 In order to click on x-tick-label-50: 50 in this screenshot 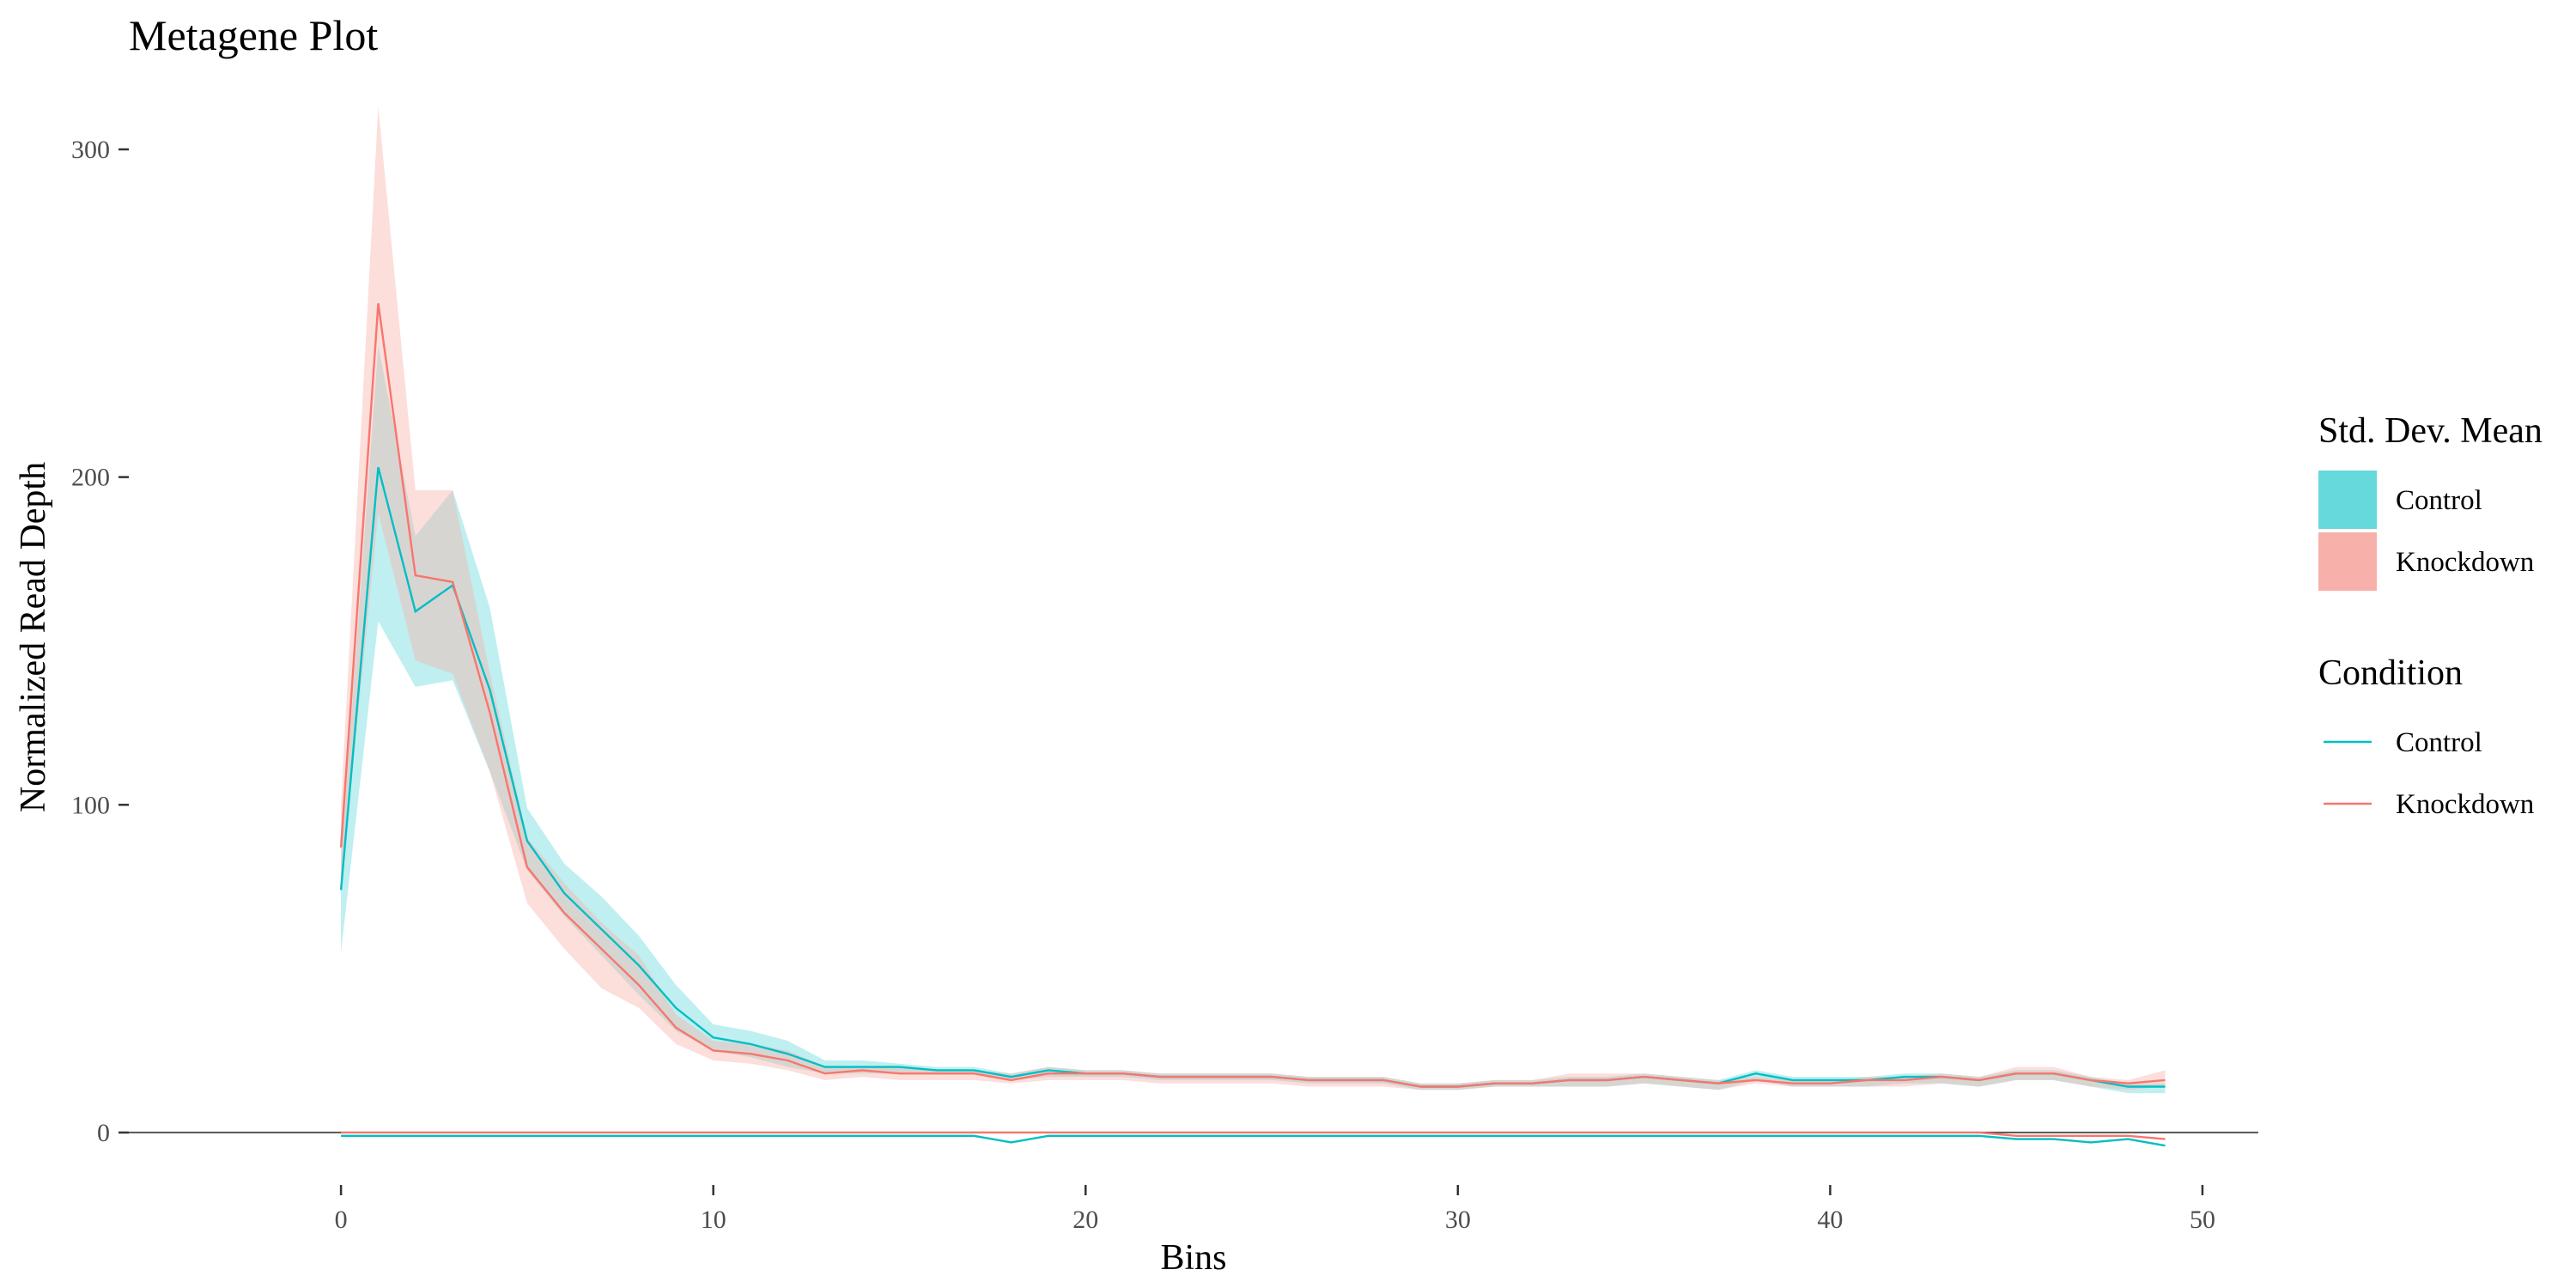, I will do `click(2202, 1220)`.